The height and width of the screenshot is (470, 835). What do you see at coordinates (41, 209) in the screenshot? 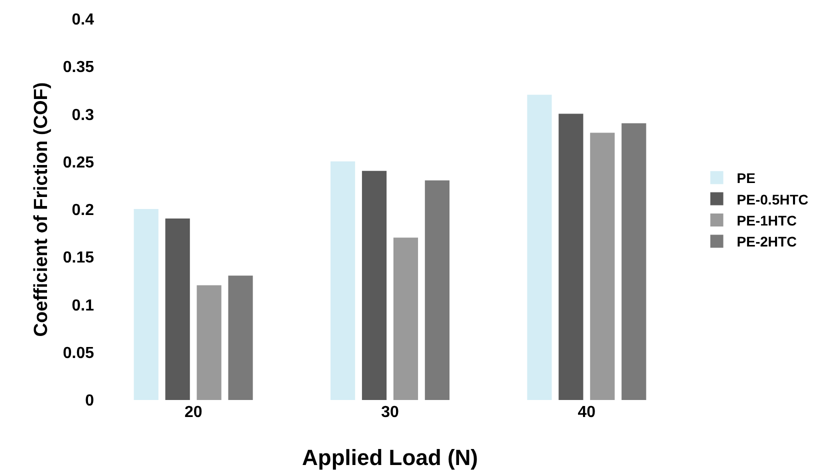
I see `y-axis-title: Coefficient of Friction (COF)` at bounding box center [41, 209].